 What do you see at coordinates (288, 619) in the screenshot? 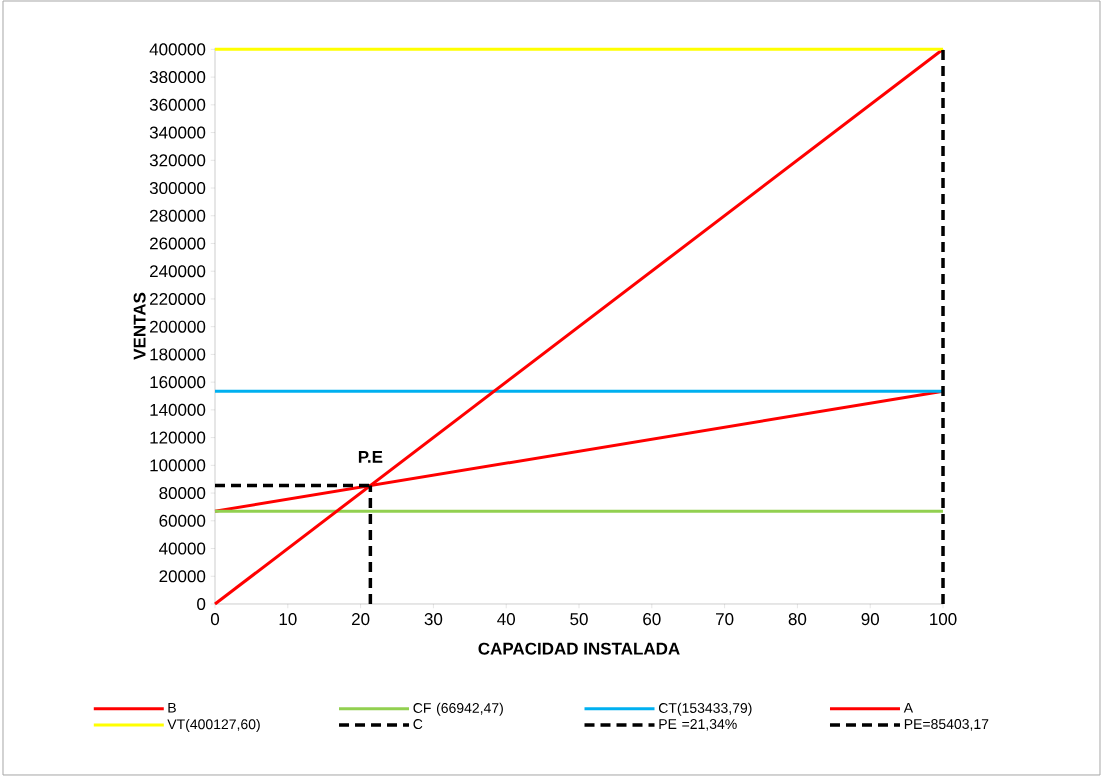
I see `x-tick-label: 10` at bounding box center [288, 619].